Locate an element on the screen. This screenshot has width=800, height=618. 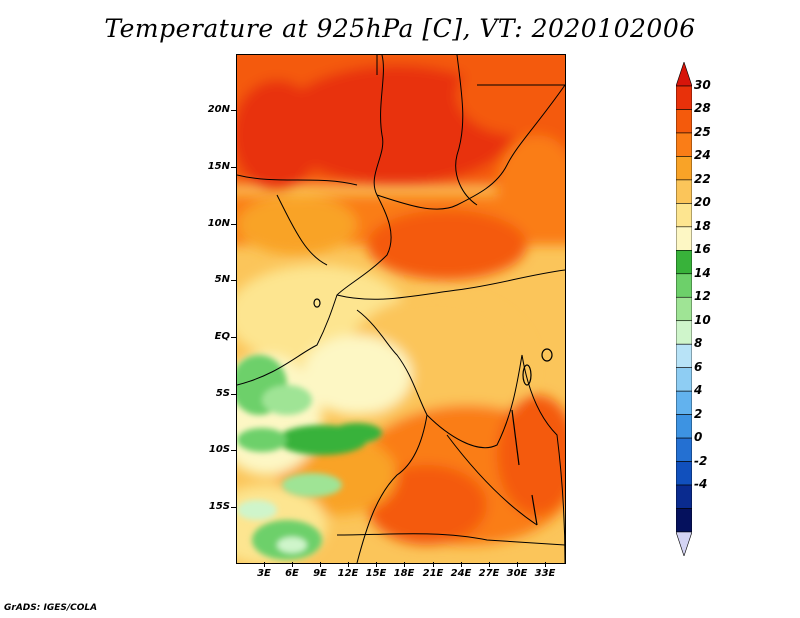
lon-label-9e: 9E is located at coordinates (320, 573).